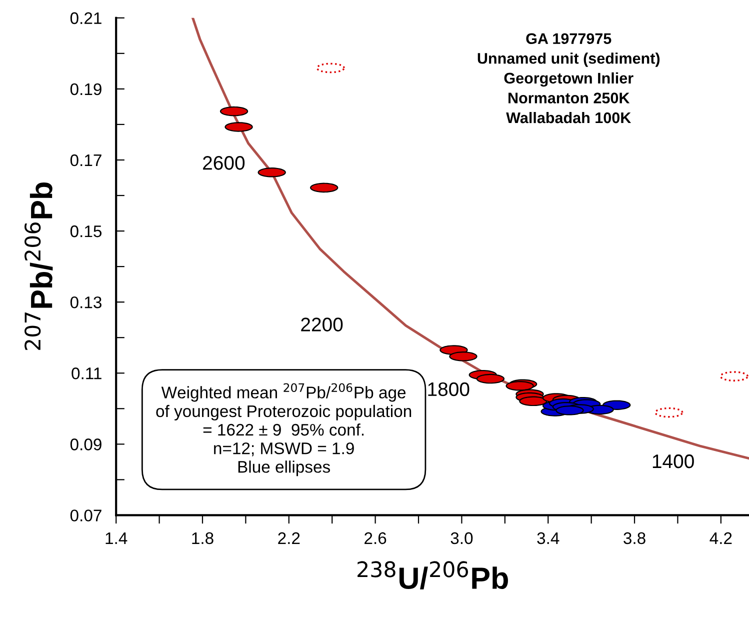 Image resolution: width=749 pixels, height=617 pixels. I want to click on y-tick-label: 0.07, so click(86, 516).